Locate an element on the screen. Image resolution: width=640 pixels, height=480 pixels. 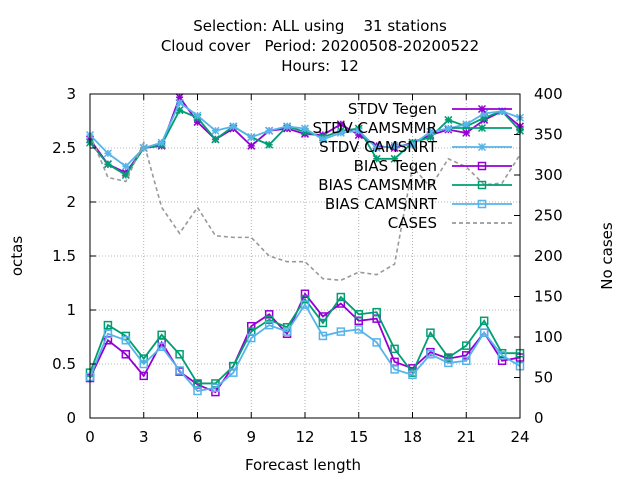
x-tick-label: 18 is located at coordinates (412, 437).